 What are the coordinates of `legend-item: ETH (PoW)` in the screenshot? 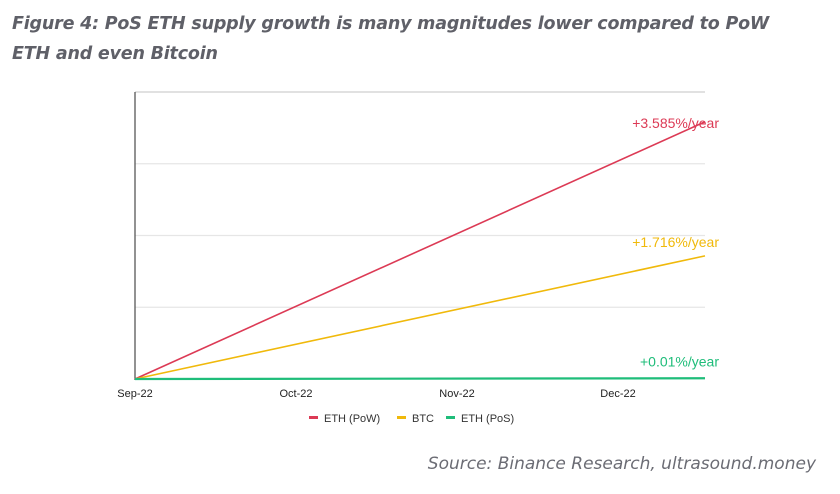 It's located at (344, 419).